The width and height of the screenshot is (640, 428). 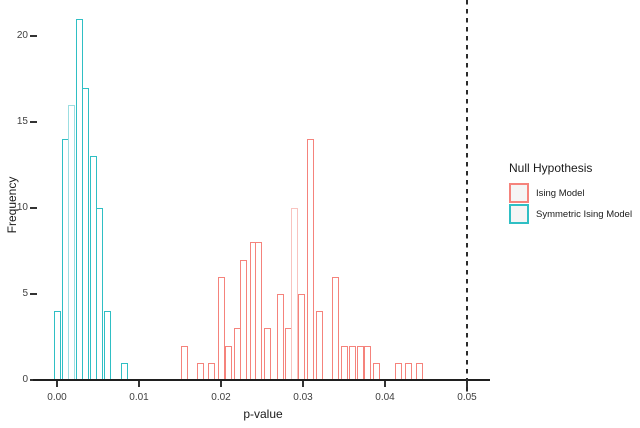 What do you see at coordinates (25, 379) in the screenshot?
I see `y-tick-label: 0` at bounding box center [25, 379].